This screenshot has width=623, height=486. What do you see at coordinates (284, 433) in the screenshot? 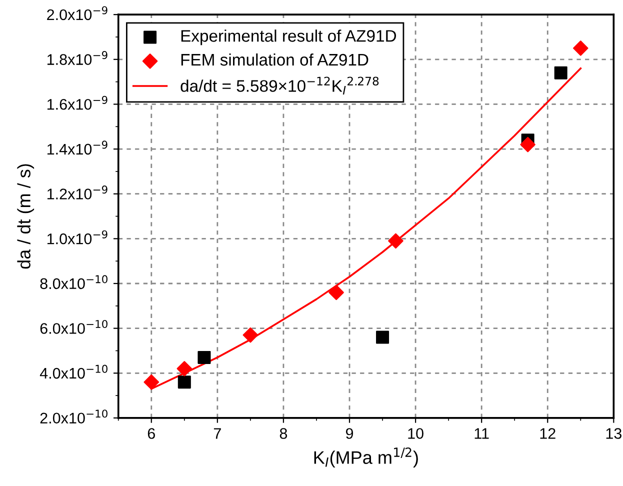
I see `x-tick-label: 8` at bounding box center [284, 433].